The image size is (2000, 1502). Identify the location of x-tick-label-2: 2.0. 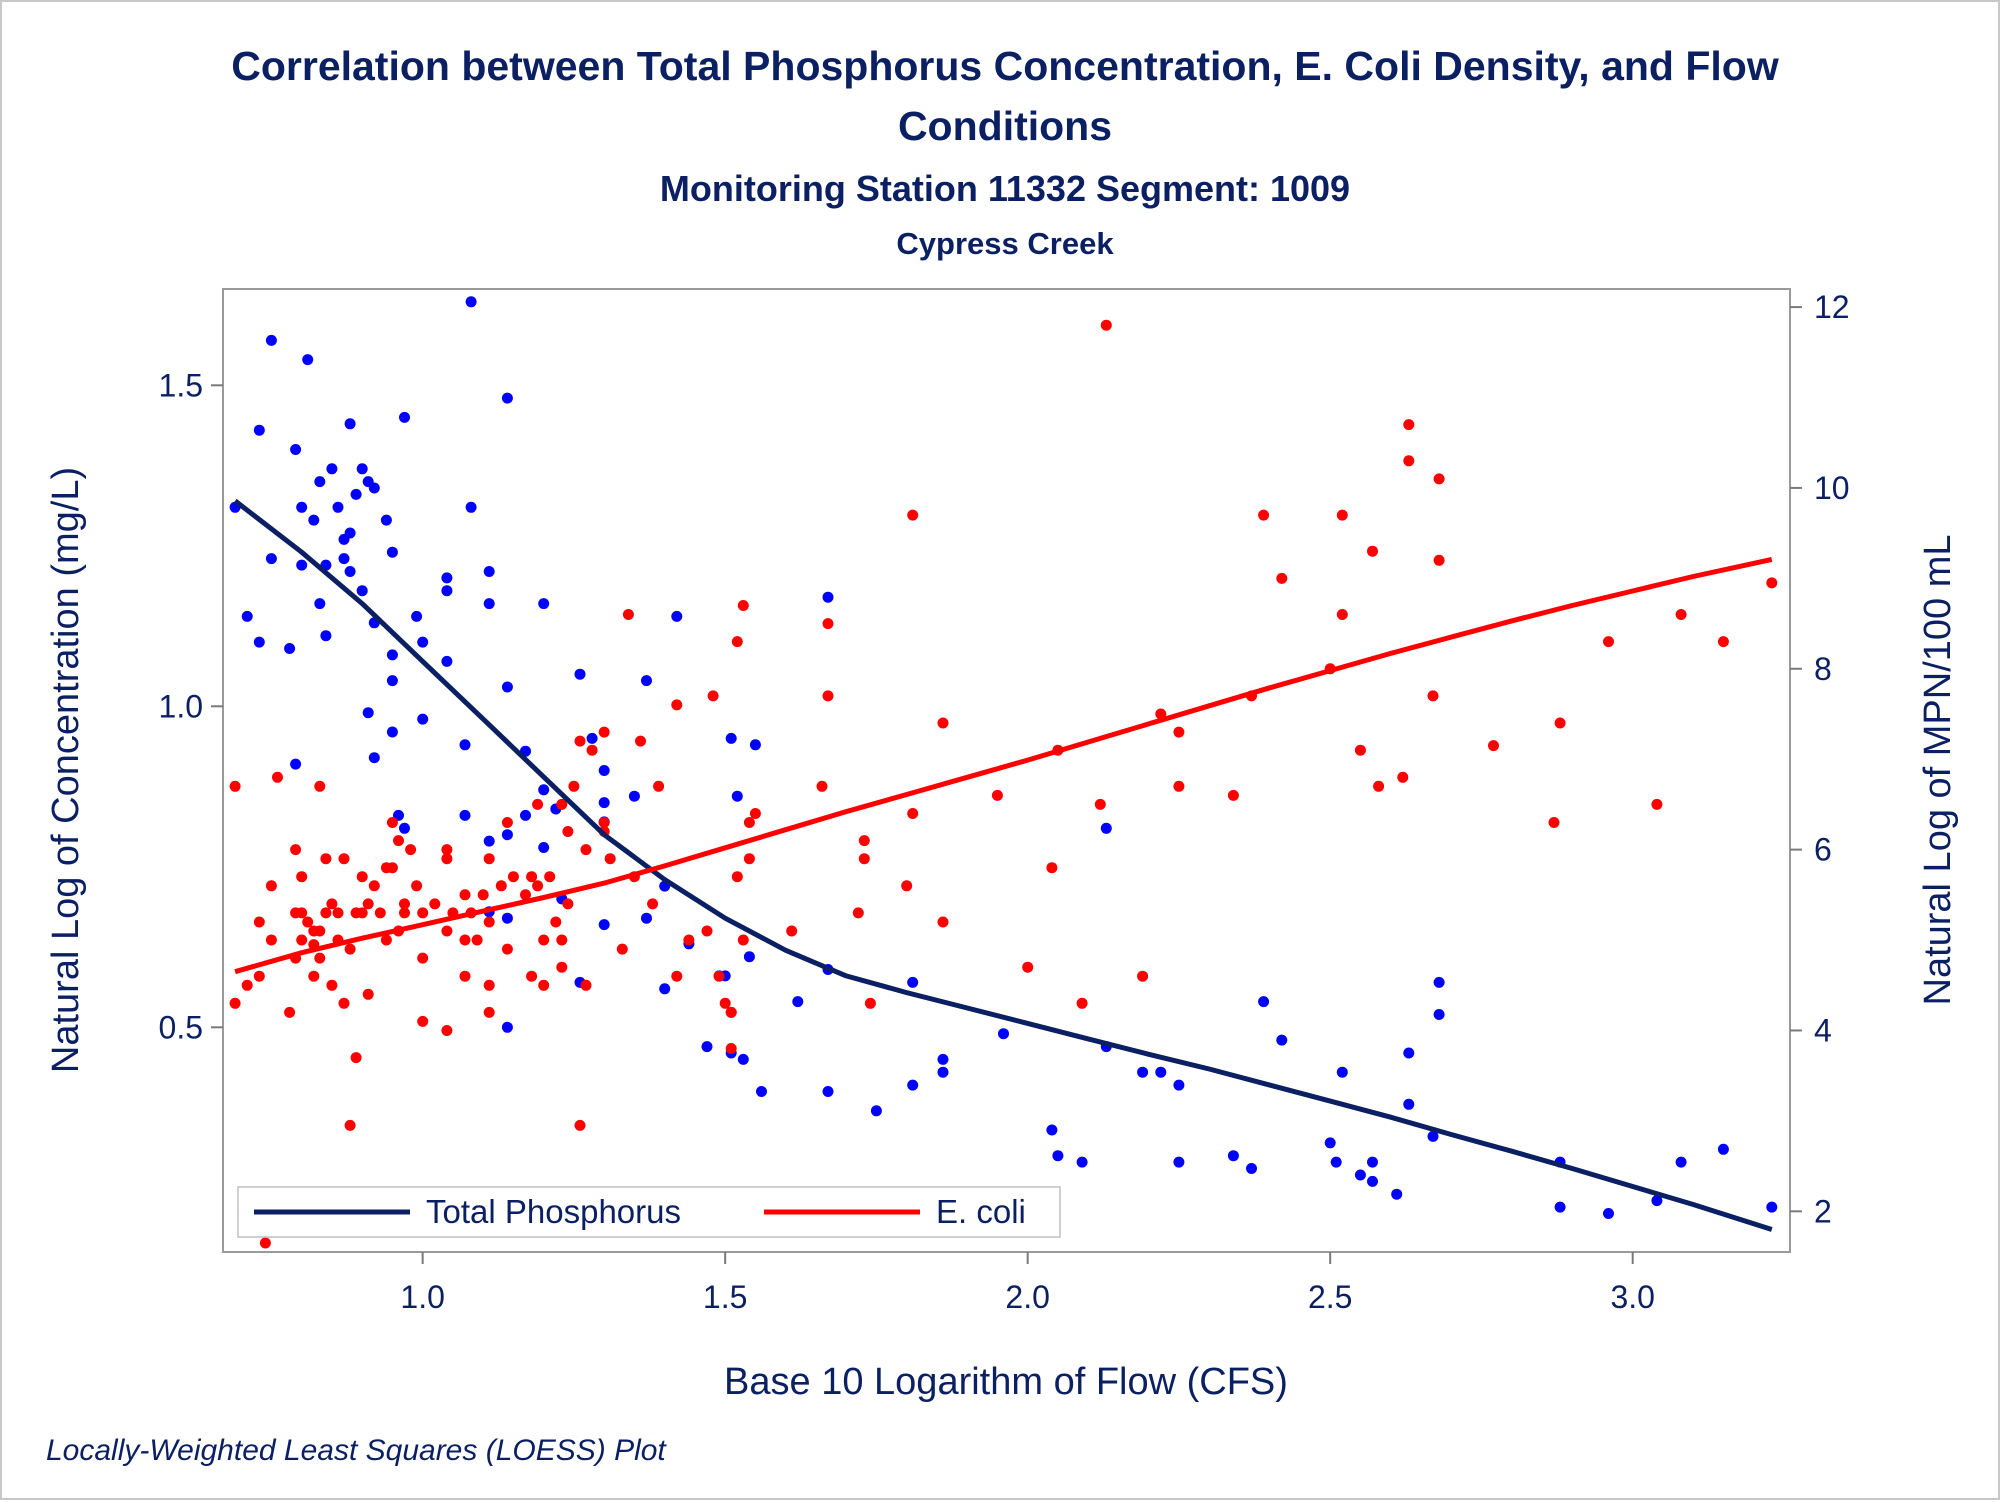
(1027, 1297).